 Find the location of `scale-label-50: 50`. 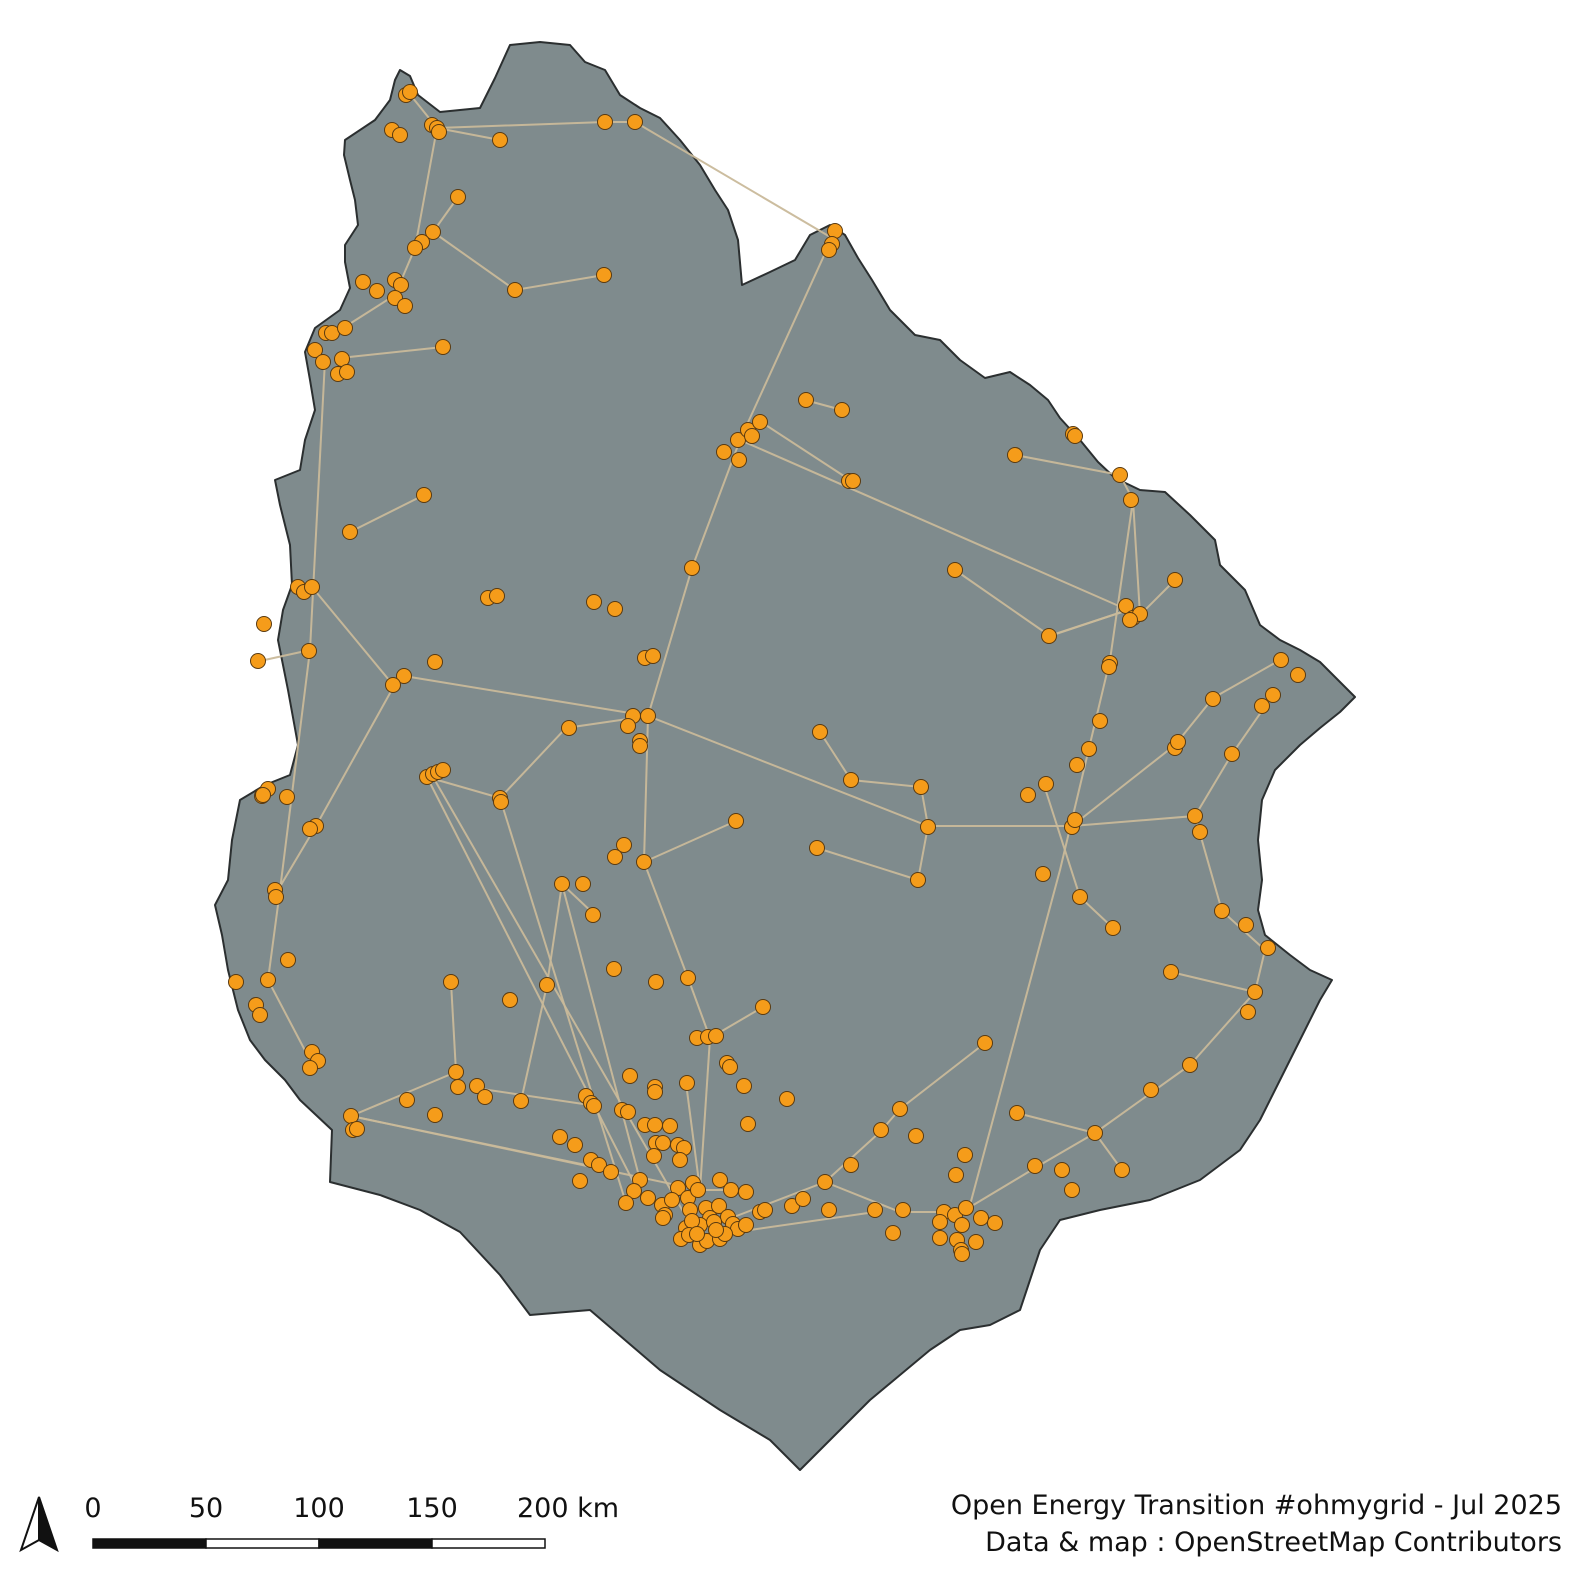

scale-label-50: 50 is located at coordinates (206, 1508).